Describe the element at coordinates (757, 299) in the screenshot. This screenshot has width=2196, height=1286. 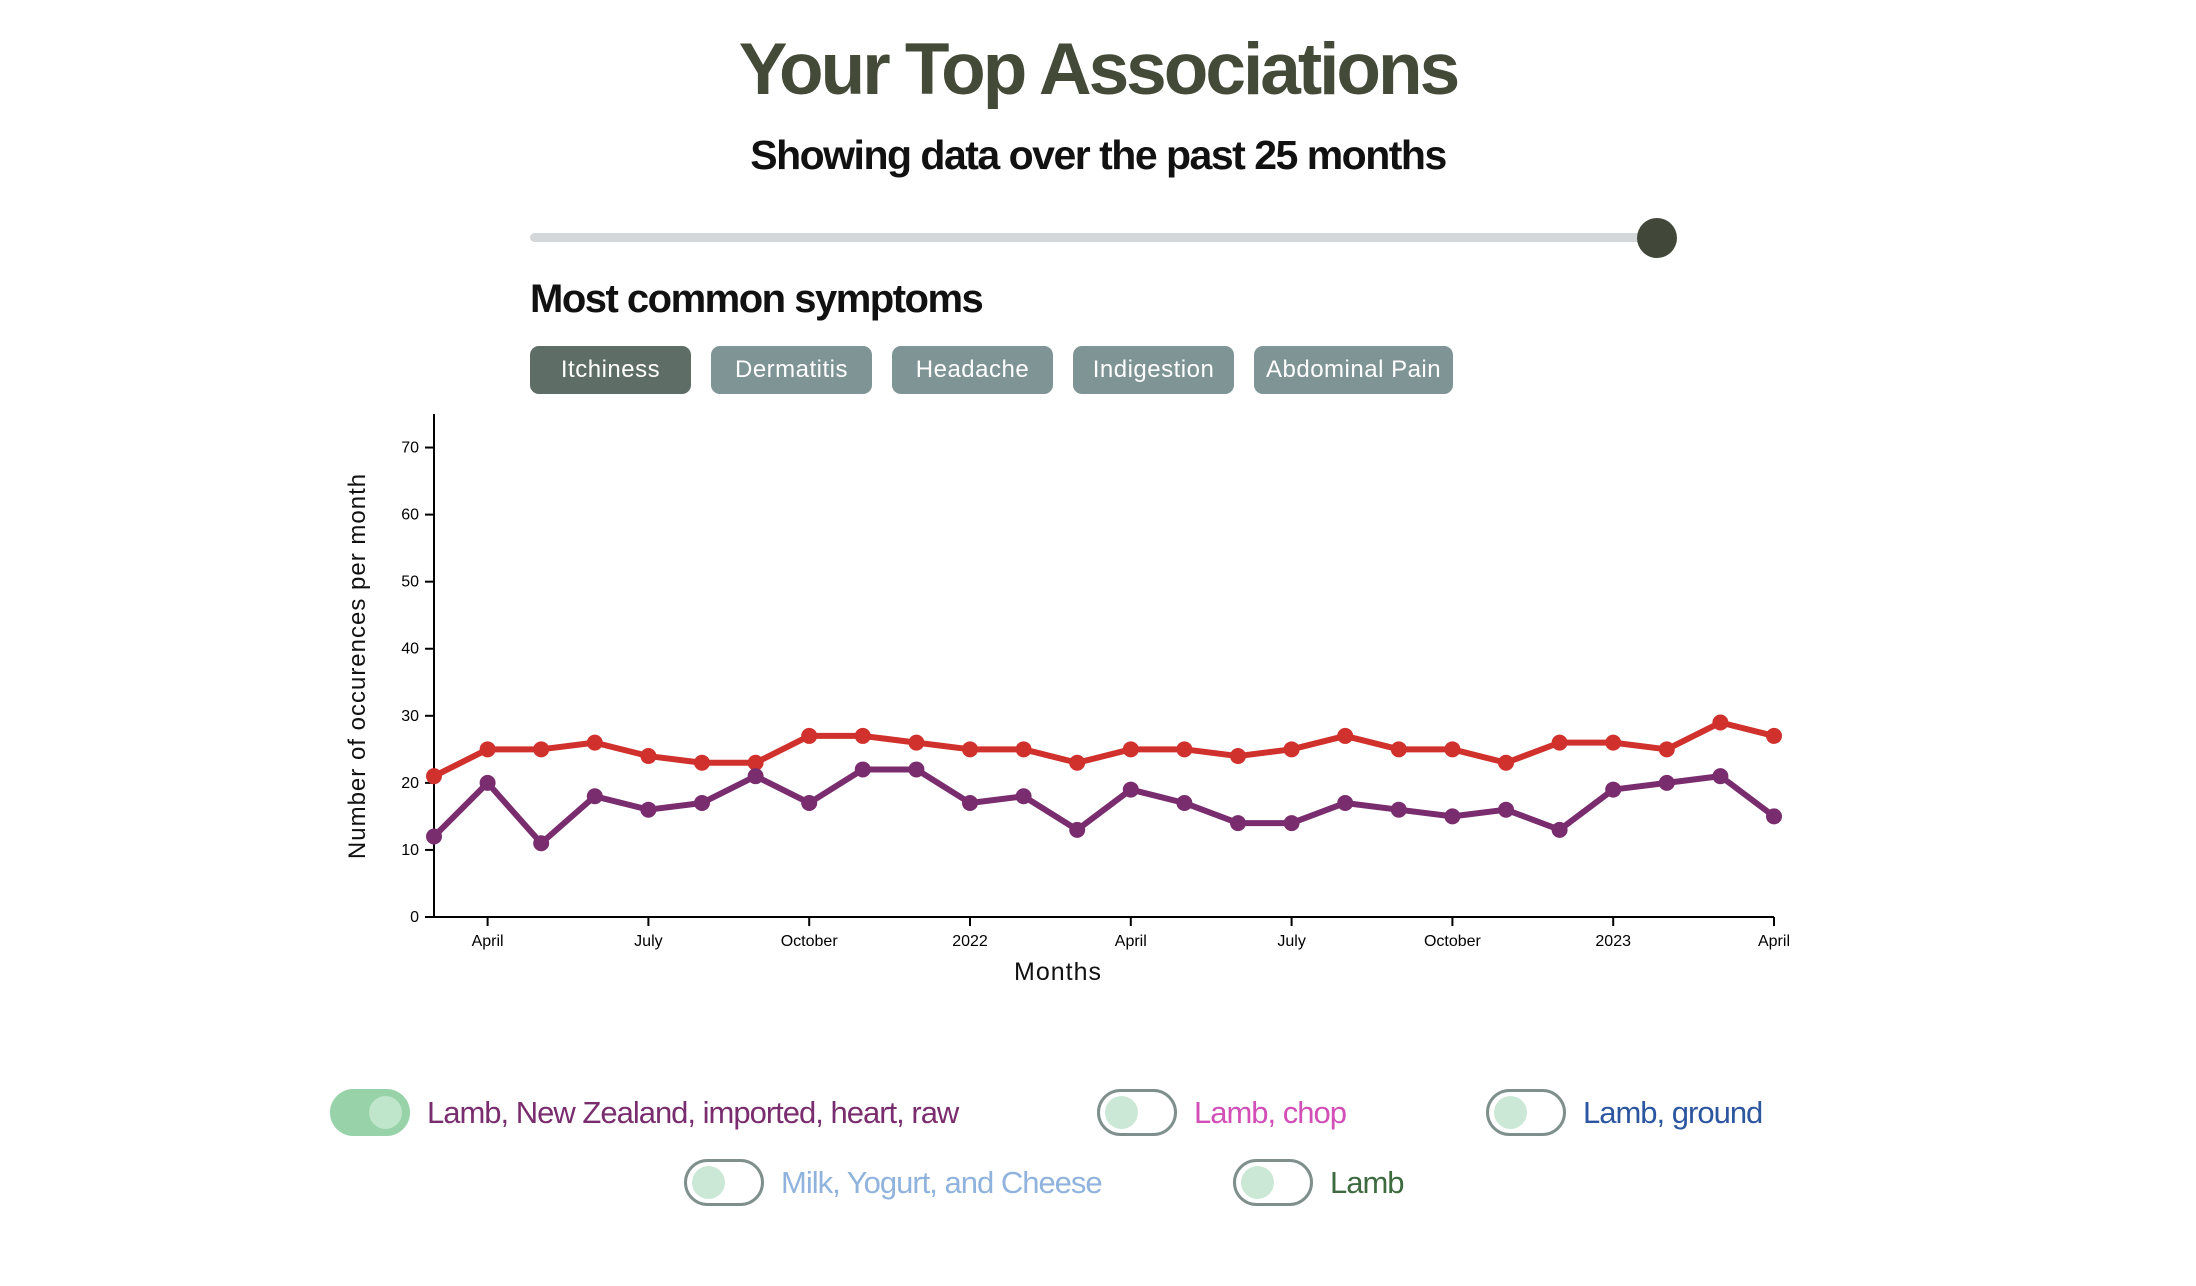
I see `symptoms-title: Most common symptoms` at that location.